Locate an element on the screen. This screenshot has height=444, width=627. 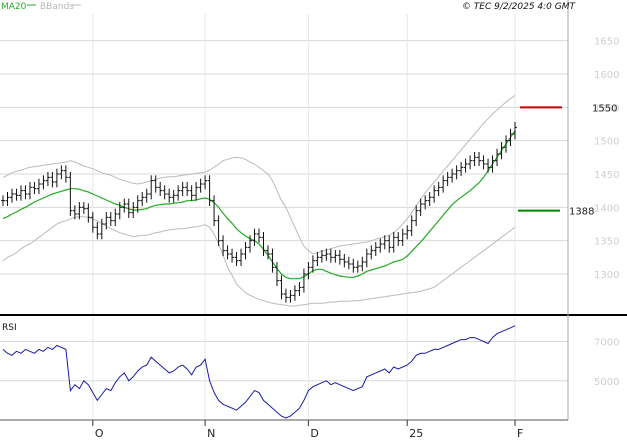
rsi-tick-label: 5000 is located at coordinates (606, 382).